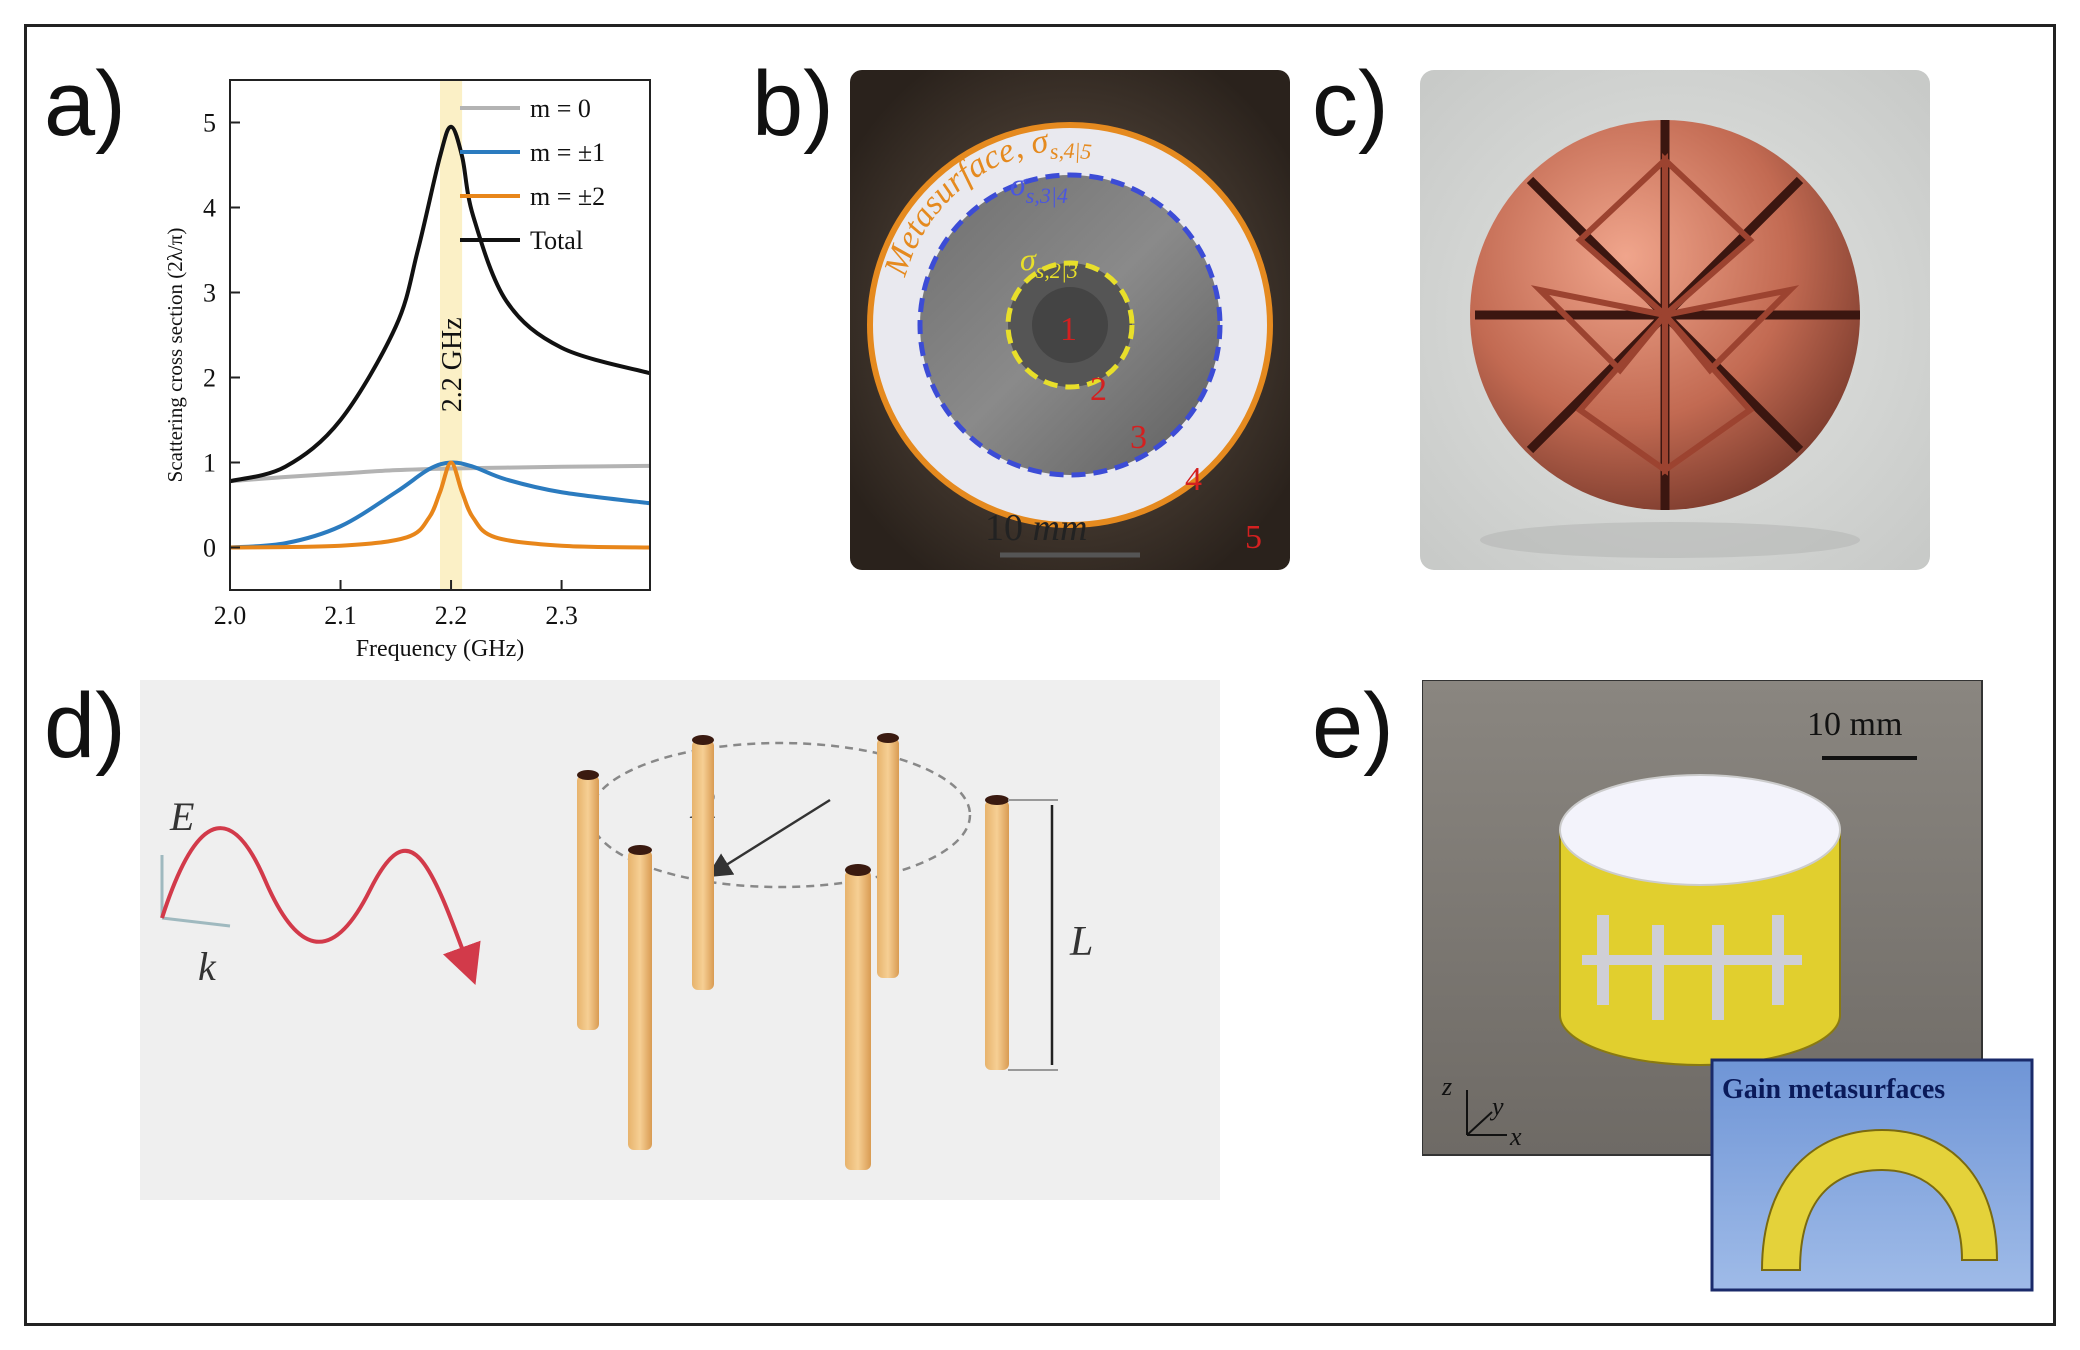 This screenshot has height=1350, width=2080. Describe the element at coordinates (85, 726) in the screenshot. I see `panel-label-d: d)` at that location.